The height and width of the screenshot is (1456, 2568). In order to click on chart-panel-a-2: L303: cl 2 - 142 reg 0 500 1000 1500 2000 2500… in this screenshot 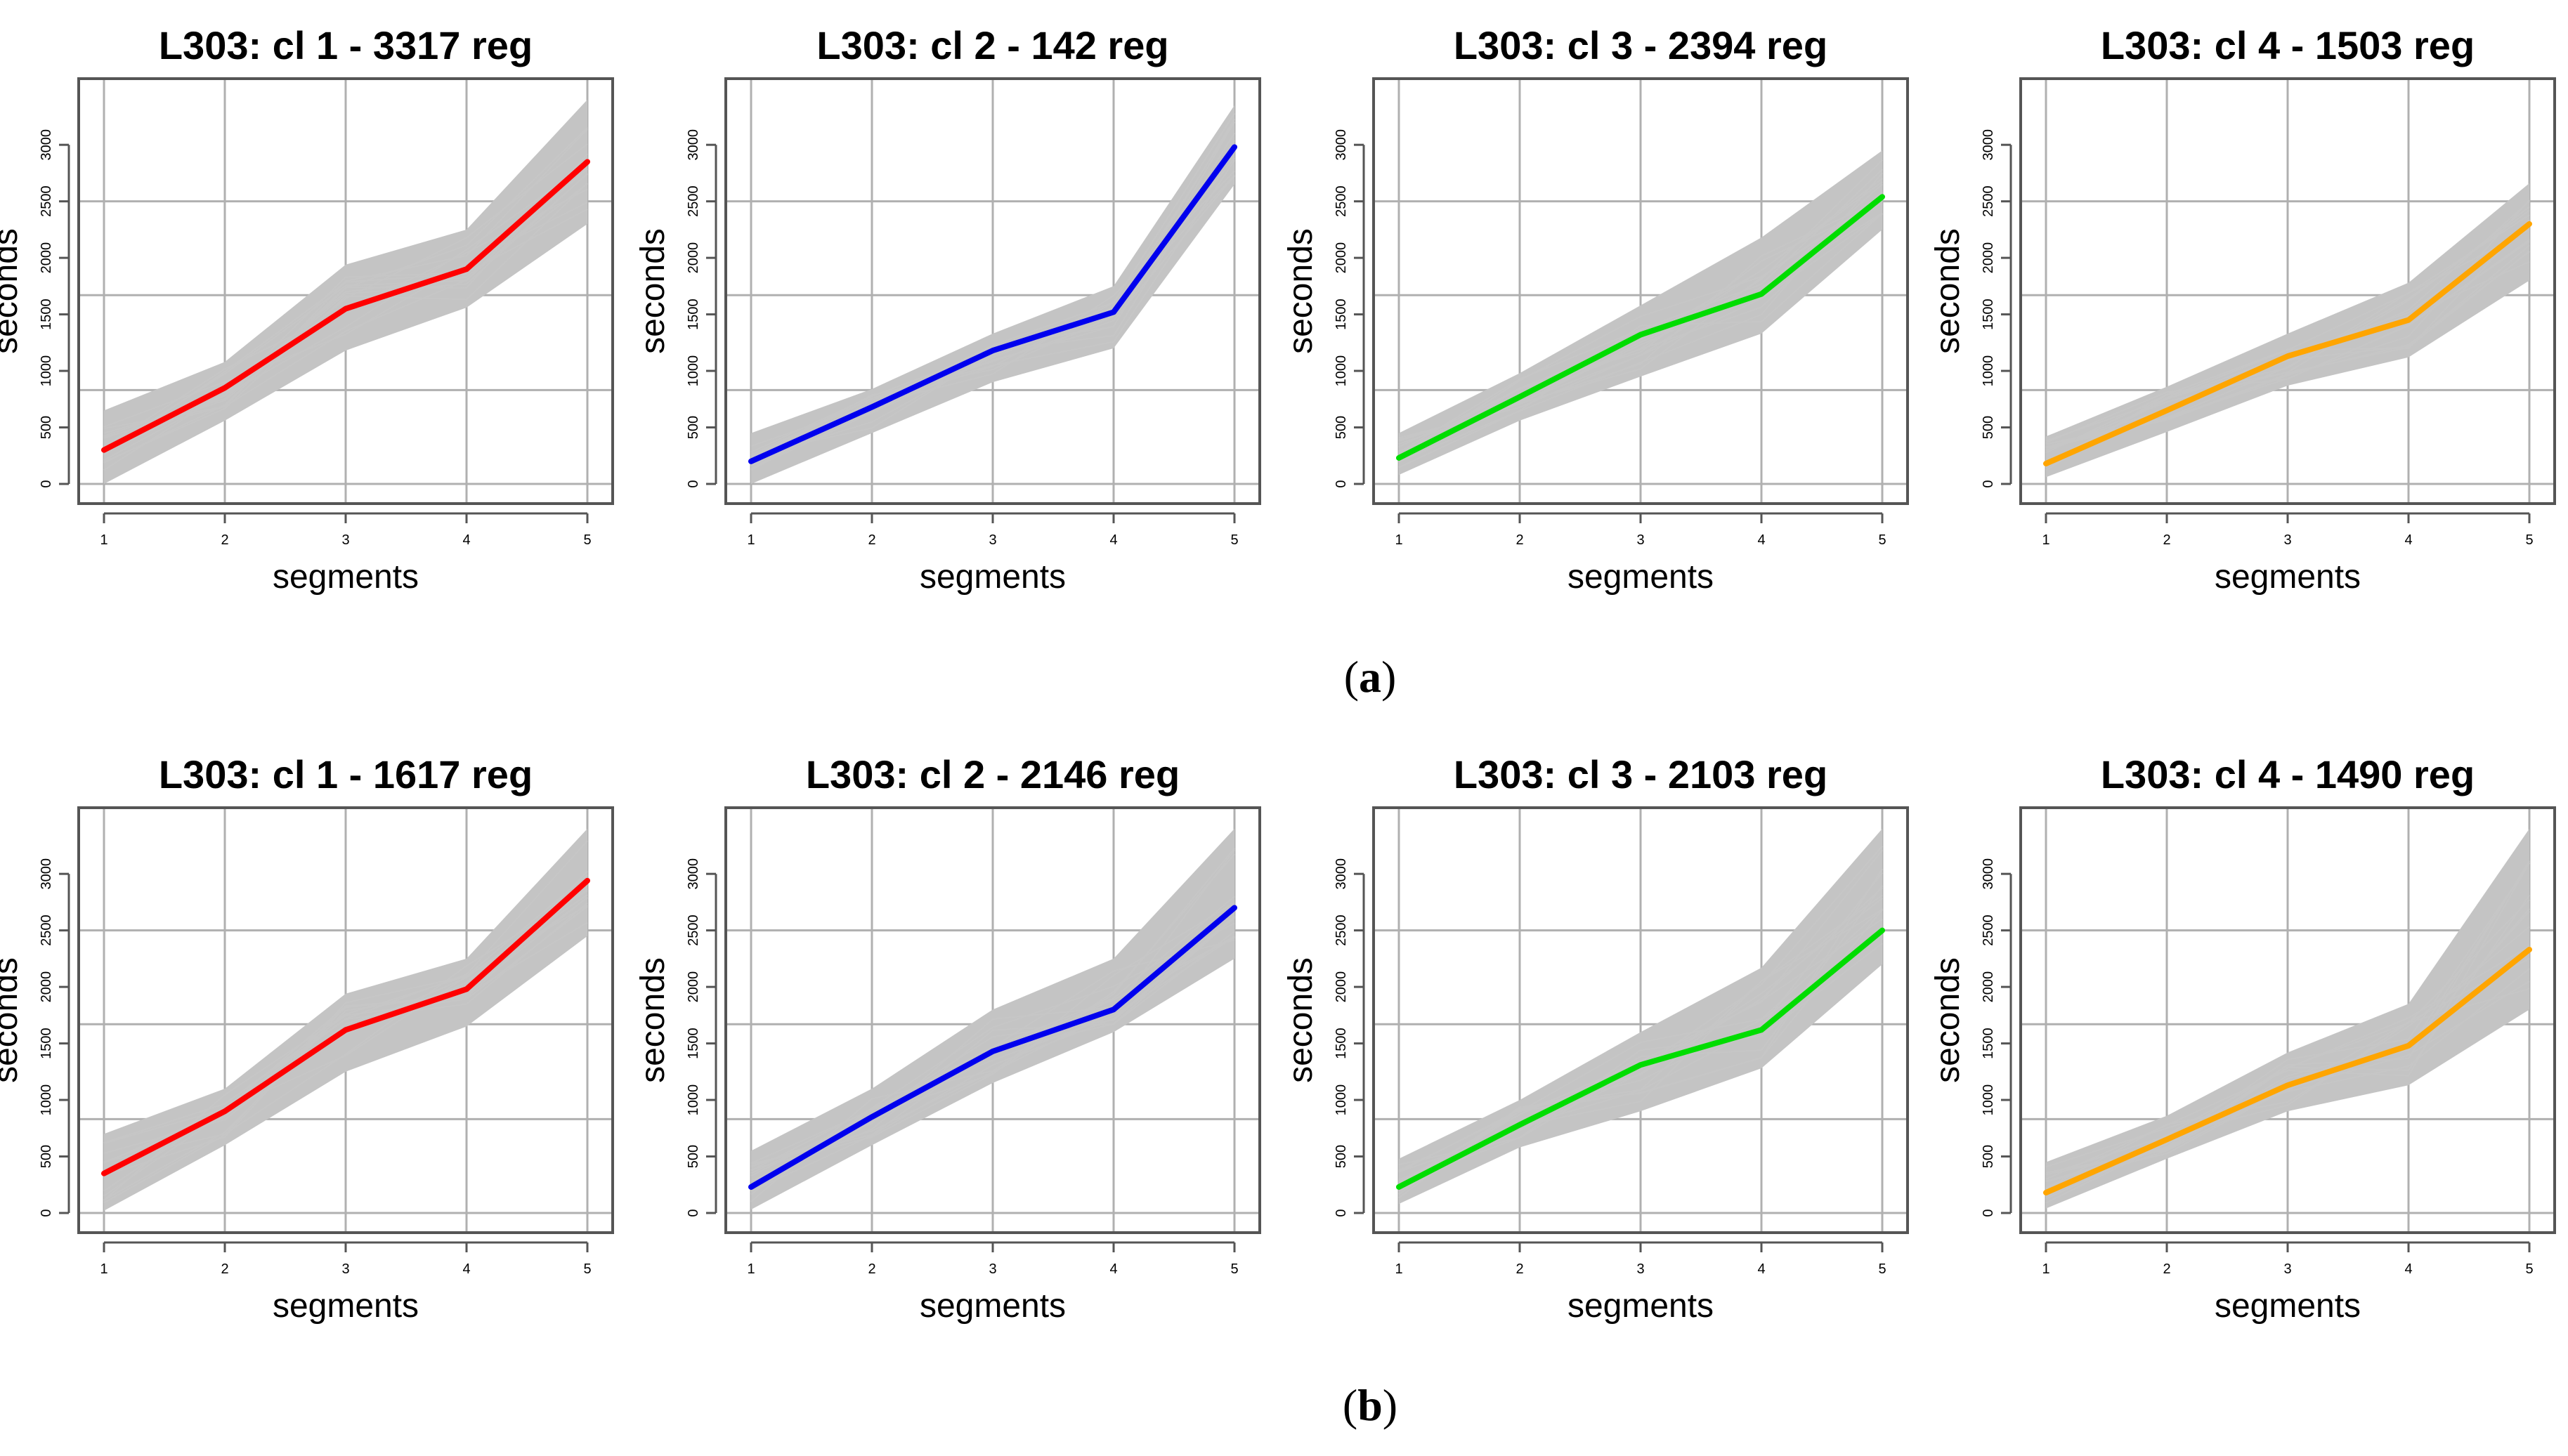, I will do `click(947, 309)`.